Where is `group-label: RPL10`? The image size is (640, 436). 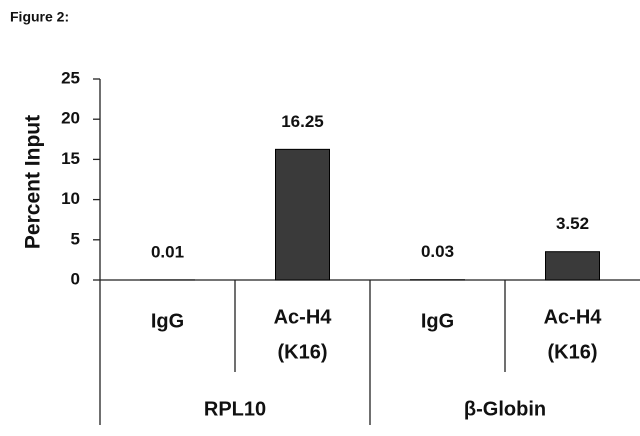
group-label: RPL10 is located at coordinates (235, 409).